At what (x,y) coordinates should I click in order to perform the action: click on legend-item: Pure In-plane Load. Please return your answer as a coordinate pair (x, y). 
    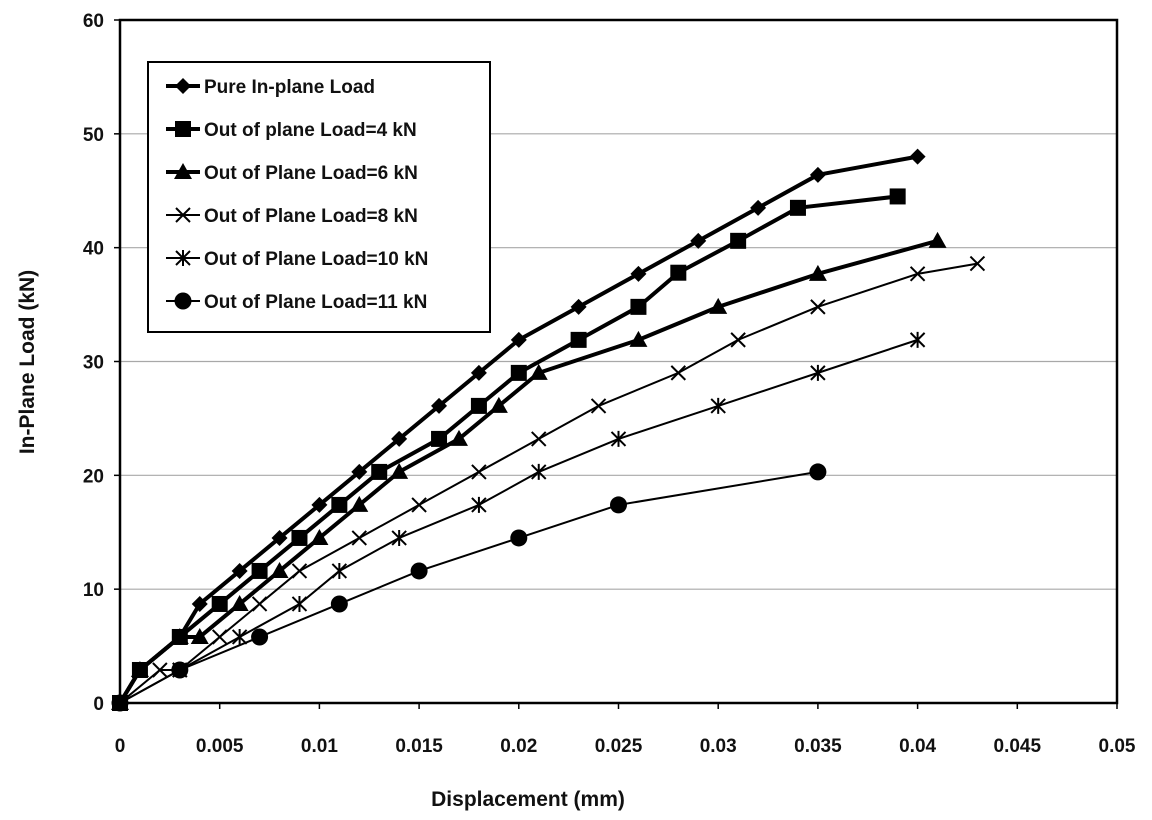
    Looking at the image, I should click on (270, 87).